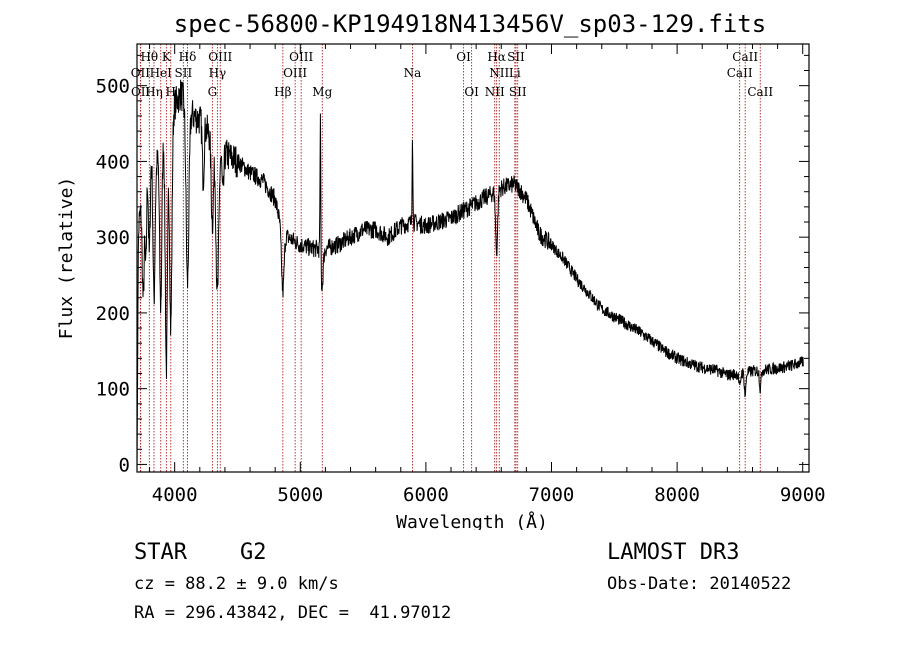  What do you see at coordinates (66, 258) in the screenshot?
I see `y-axis-label: Flux (relative)` at bounding box center [66, 258].